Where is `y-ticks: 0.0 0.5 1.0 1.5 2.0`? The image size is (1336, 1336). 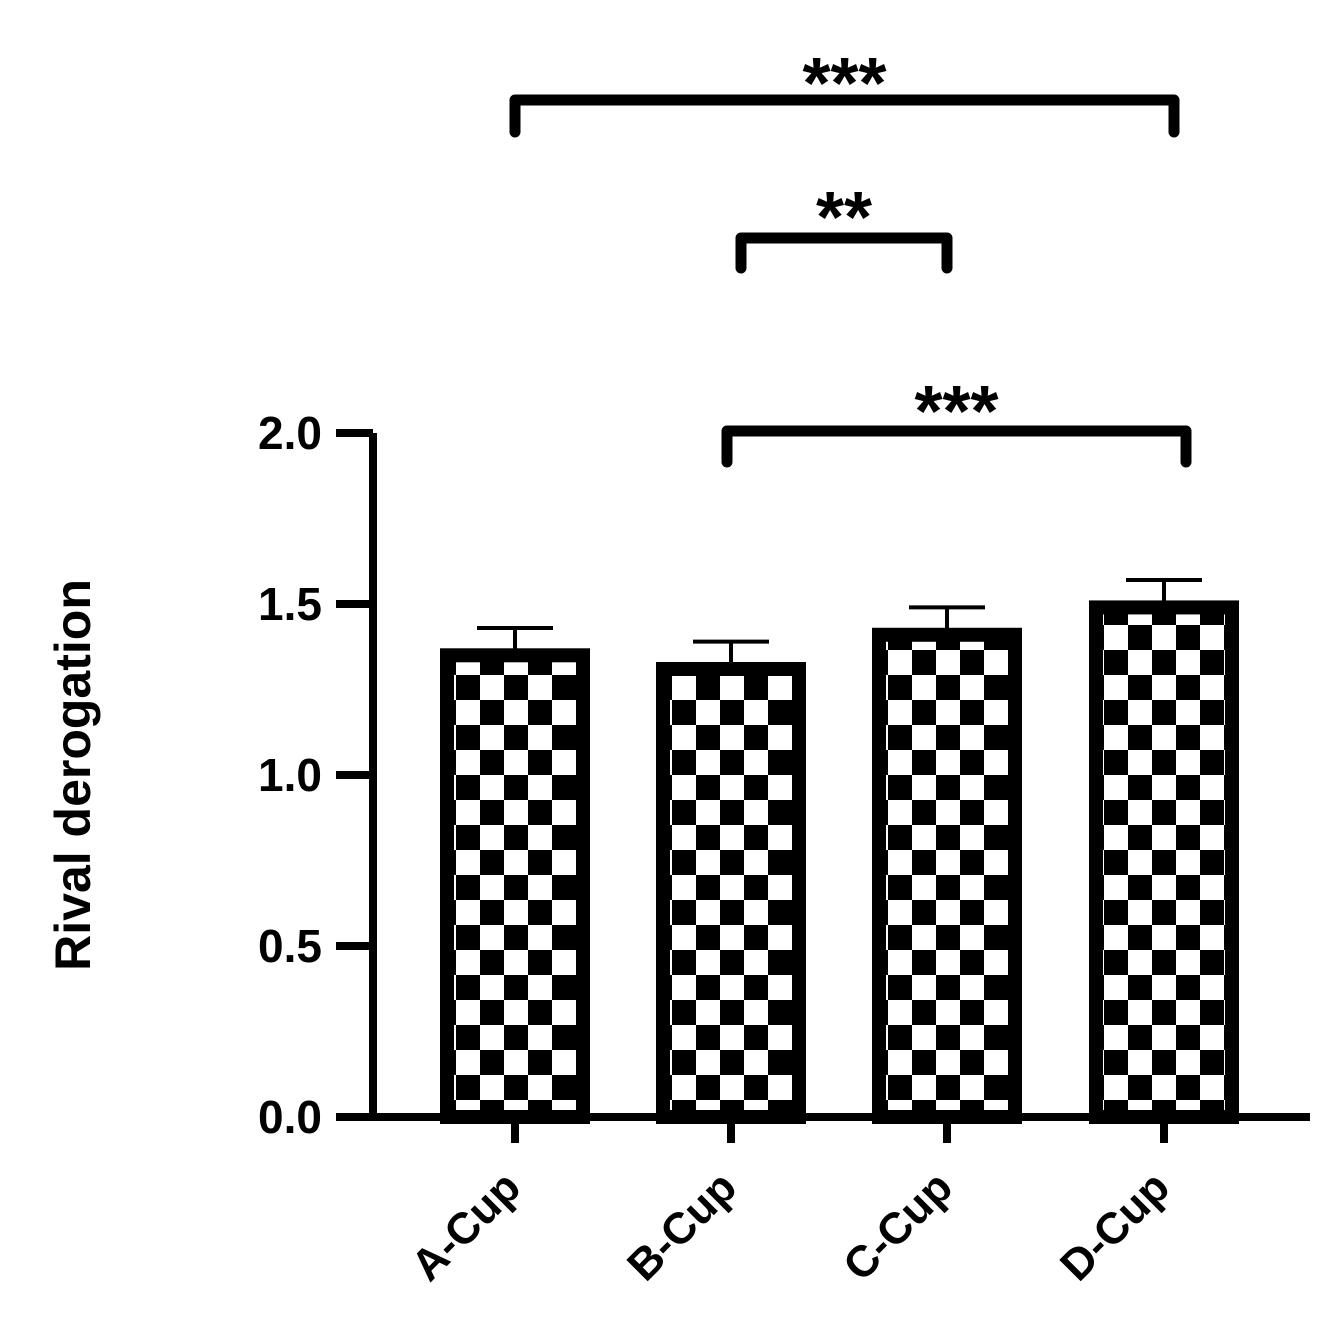 y-ticks: 0.0 0.5 1.0 1.5 2.0 is located at coordinates (315, 775).